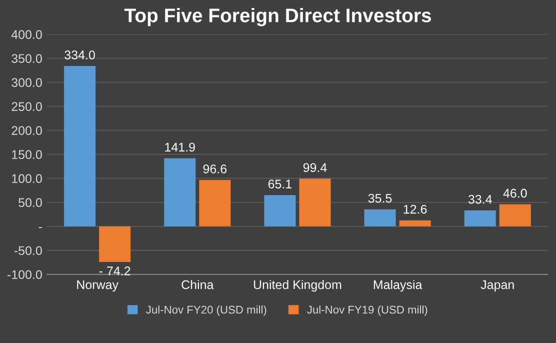 The image size is (556, 343). I want to click on legend-label: Jul-Nov FY20 (USD mill), so click(206, 310).